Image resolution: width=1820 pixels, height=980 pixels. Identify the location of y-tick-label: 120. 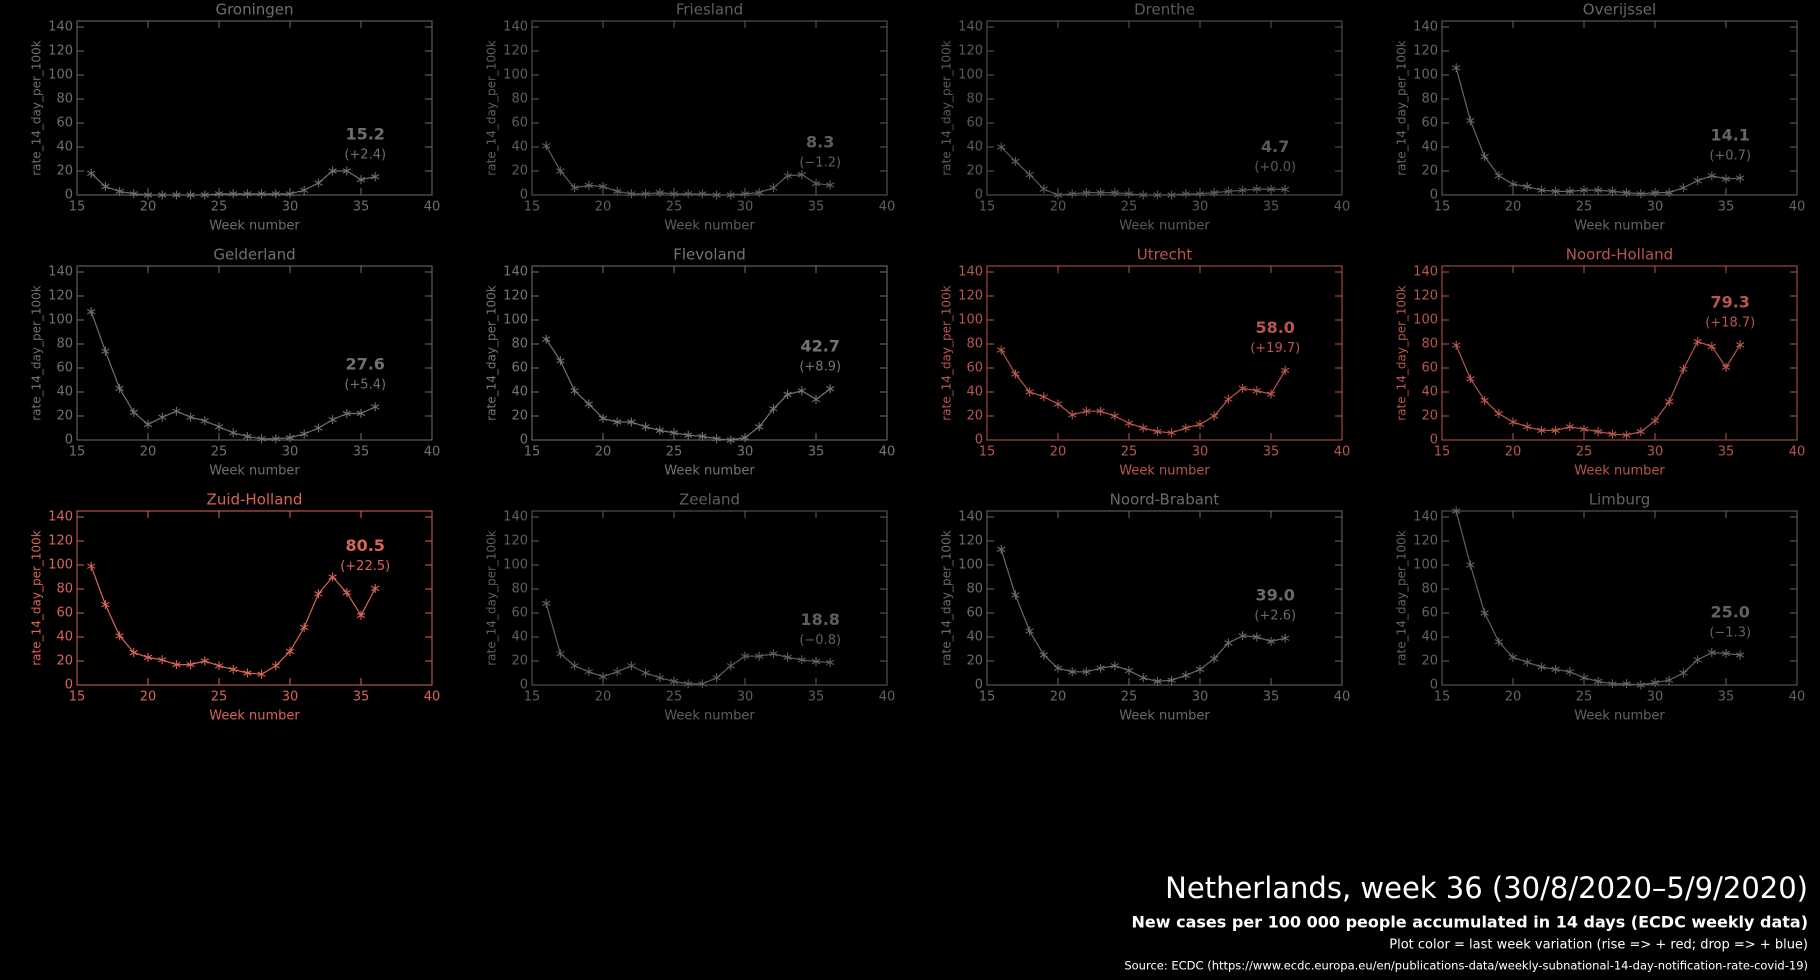
(1425, 296).